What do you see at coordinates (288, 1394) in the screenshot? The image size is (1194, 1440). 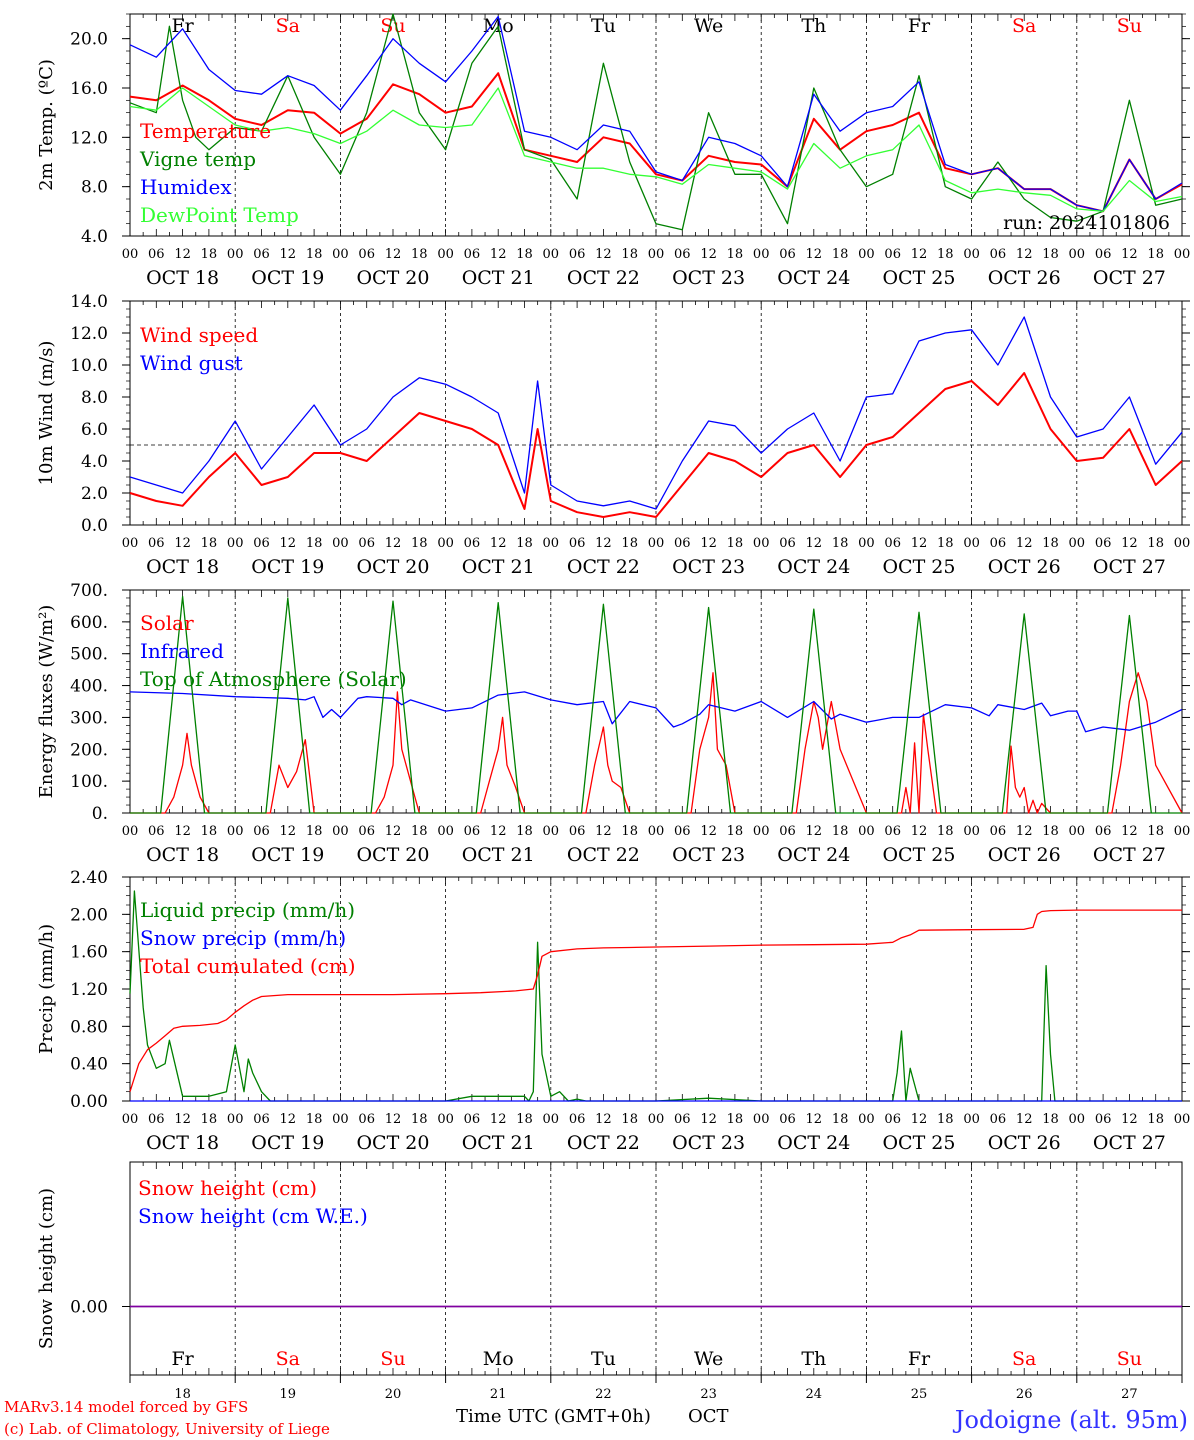 I see `day-number-label: 19` at bounding box center [288, 1394].